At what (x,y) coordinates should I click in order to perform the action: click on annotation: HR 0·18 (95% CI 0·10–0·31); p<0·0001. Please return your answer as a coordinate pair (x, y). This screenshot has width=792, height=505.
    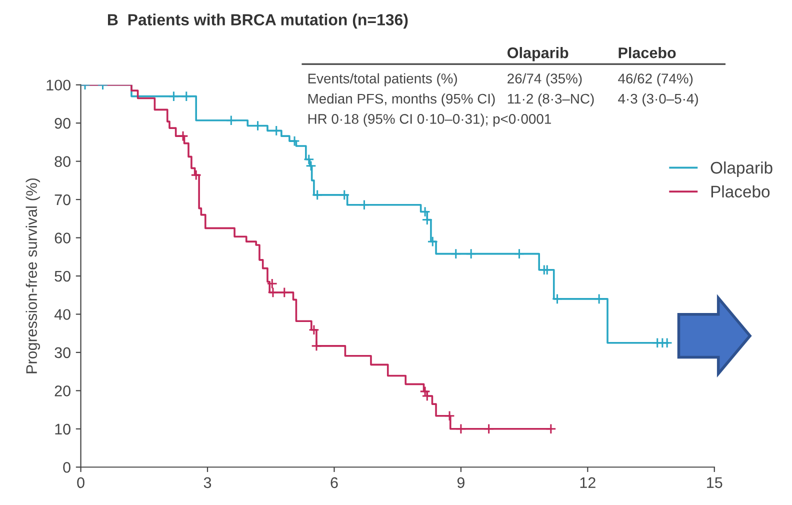
    Looking at the image, I should click on (429, 120).